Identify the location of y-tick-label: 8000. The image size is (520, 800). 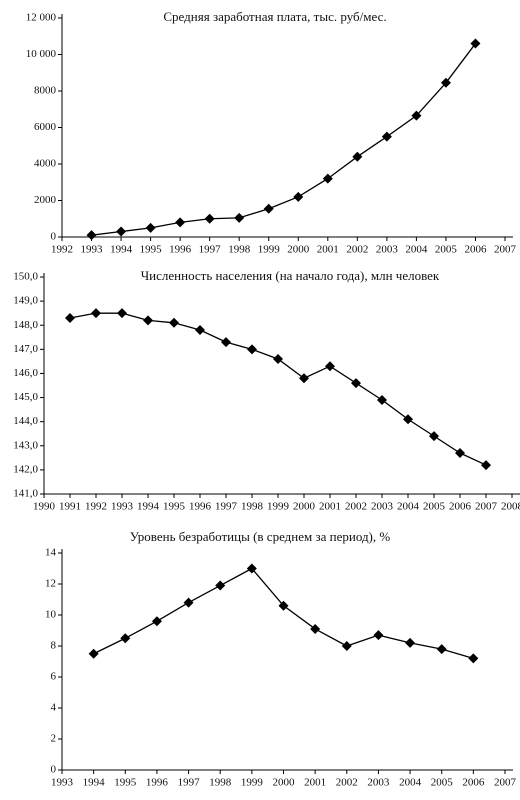
(45, 91).